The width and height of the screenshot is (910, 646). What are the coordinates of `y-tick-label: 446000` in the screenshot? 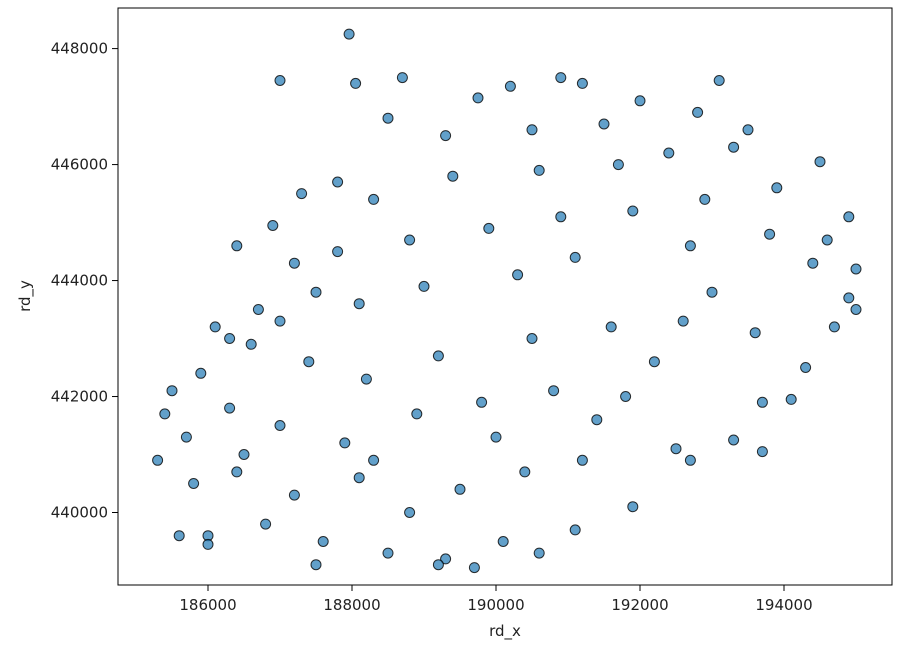 It's located at (79, 165).